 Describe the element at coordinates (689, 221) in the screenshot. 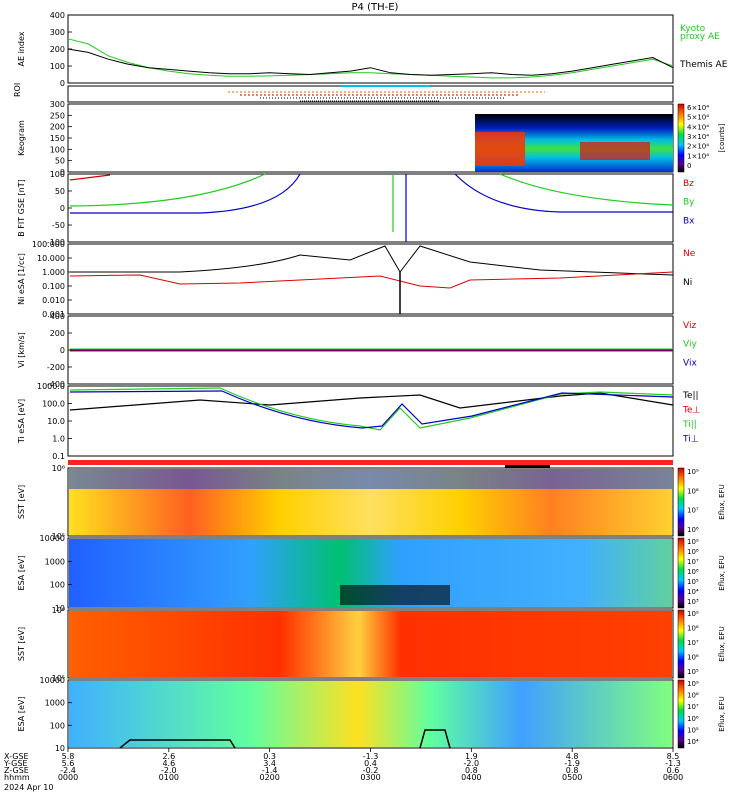

I see `legend-bx: Bx` at that location.